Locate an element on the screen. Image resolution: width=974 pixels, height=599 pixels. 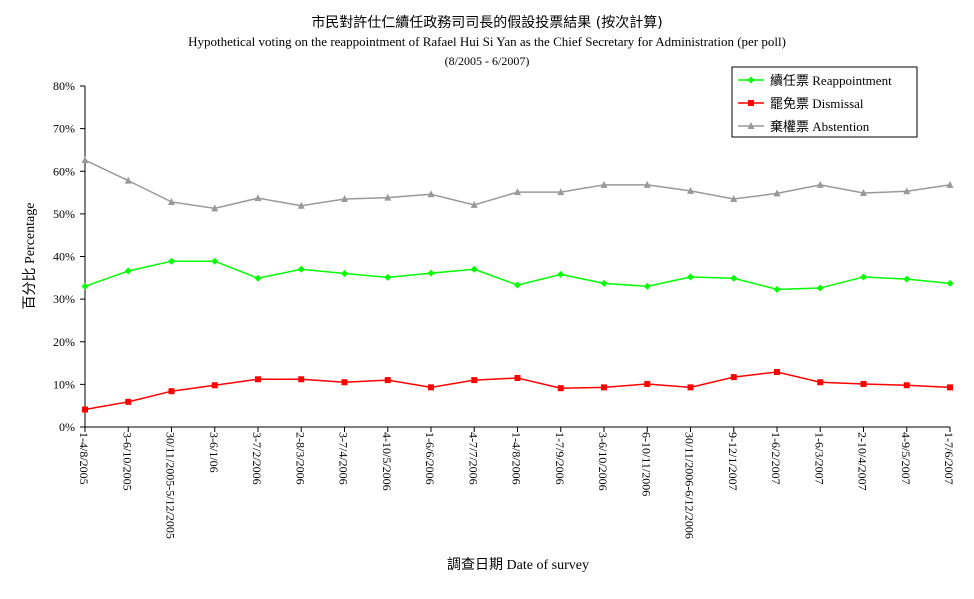
legend-box is located at coordinates (824, 102).